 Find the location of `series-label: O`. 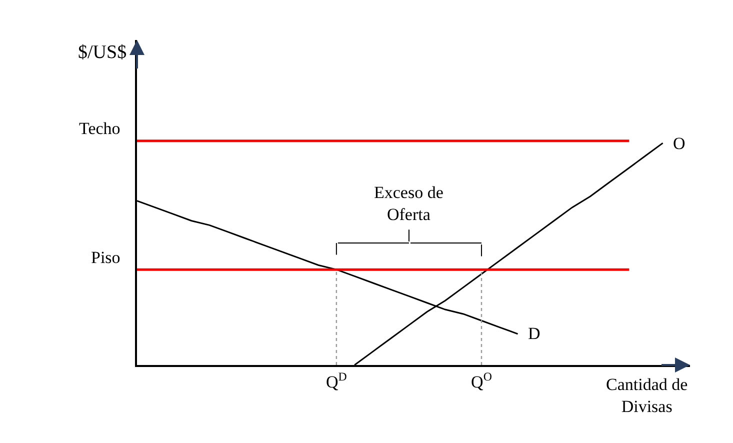

series-label: O is located at coordinates (679, 143).